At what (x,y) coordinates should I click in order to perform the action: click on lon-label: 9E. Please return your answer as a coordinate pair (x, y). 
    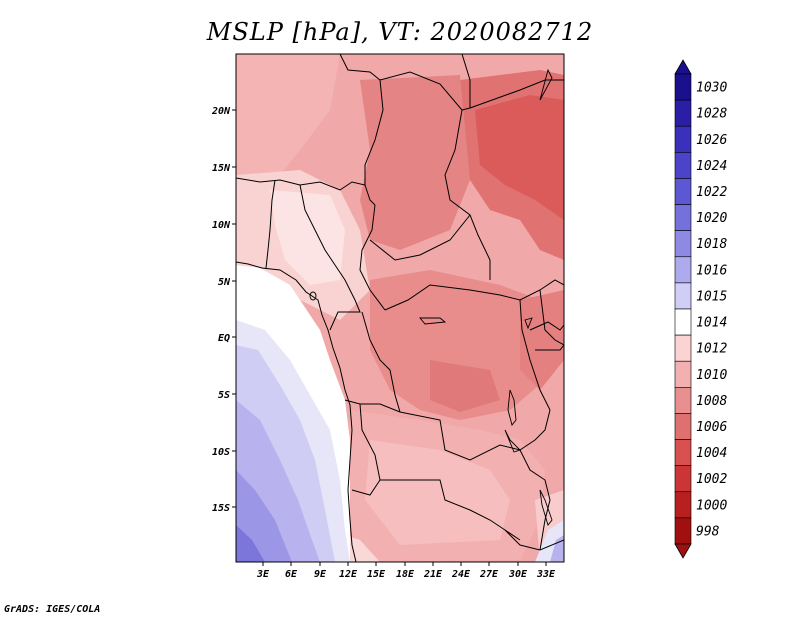
    Looking at the image, I should click on (320, 574).